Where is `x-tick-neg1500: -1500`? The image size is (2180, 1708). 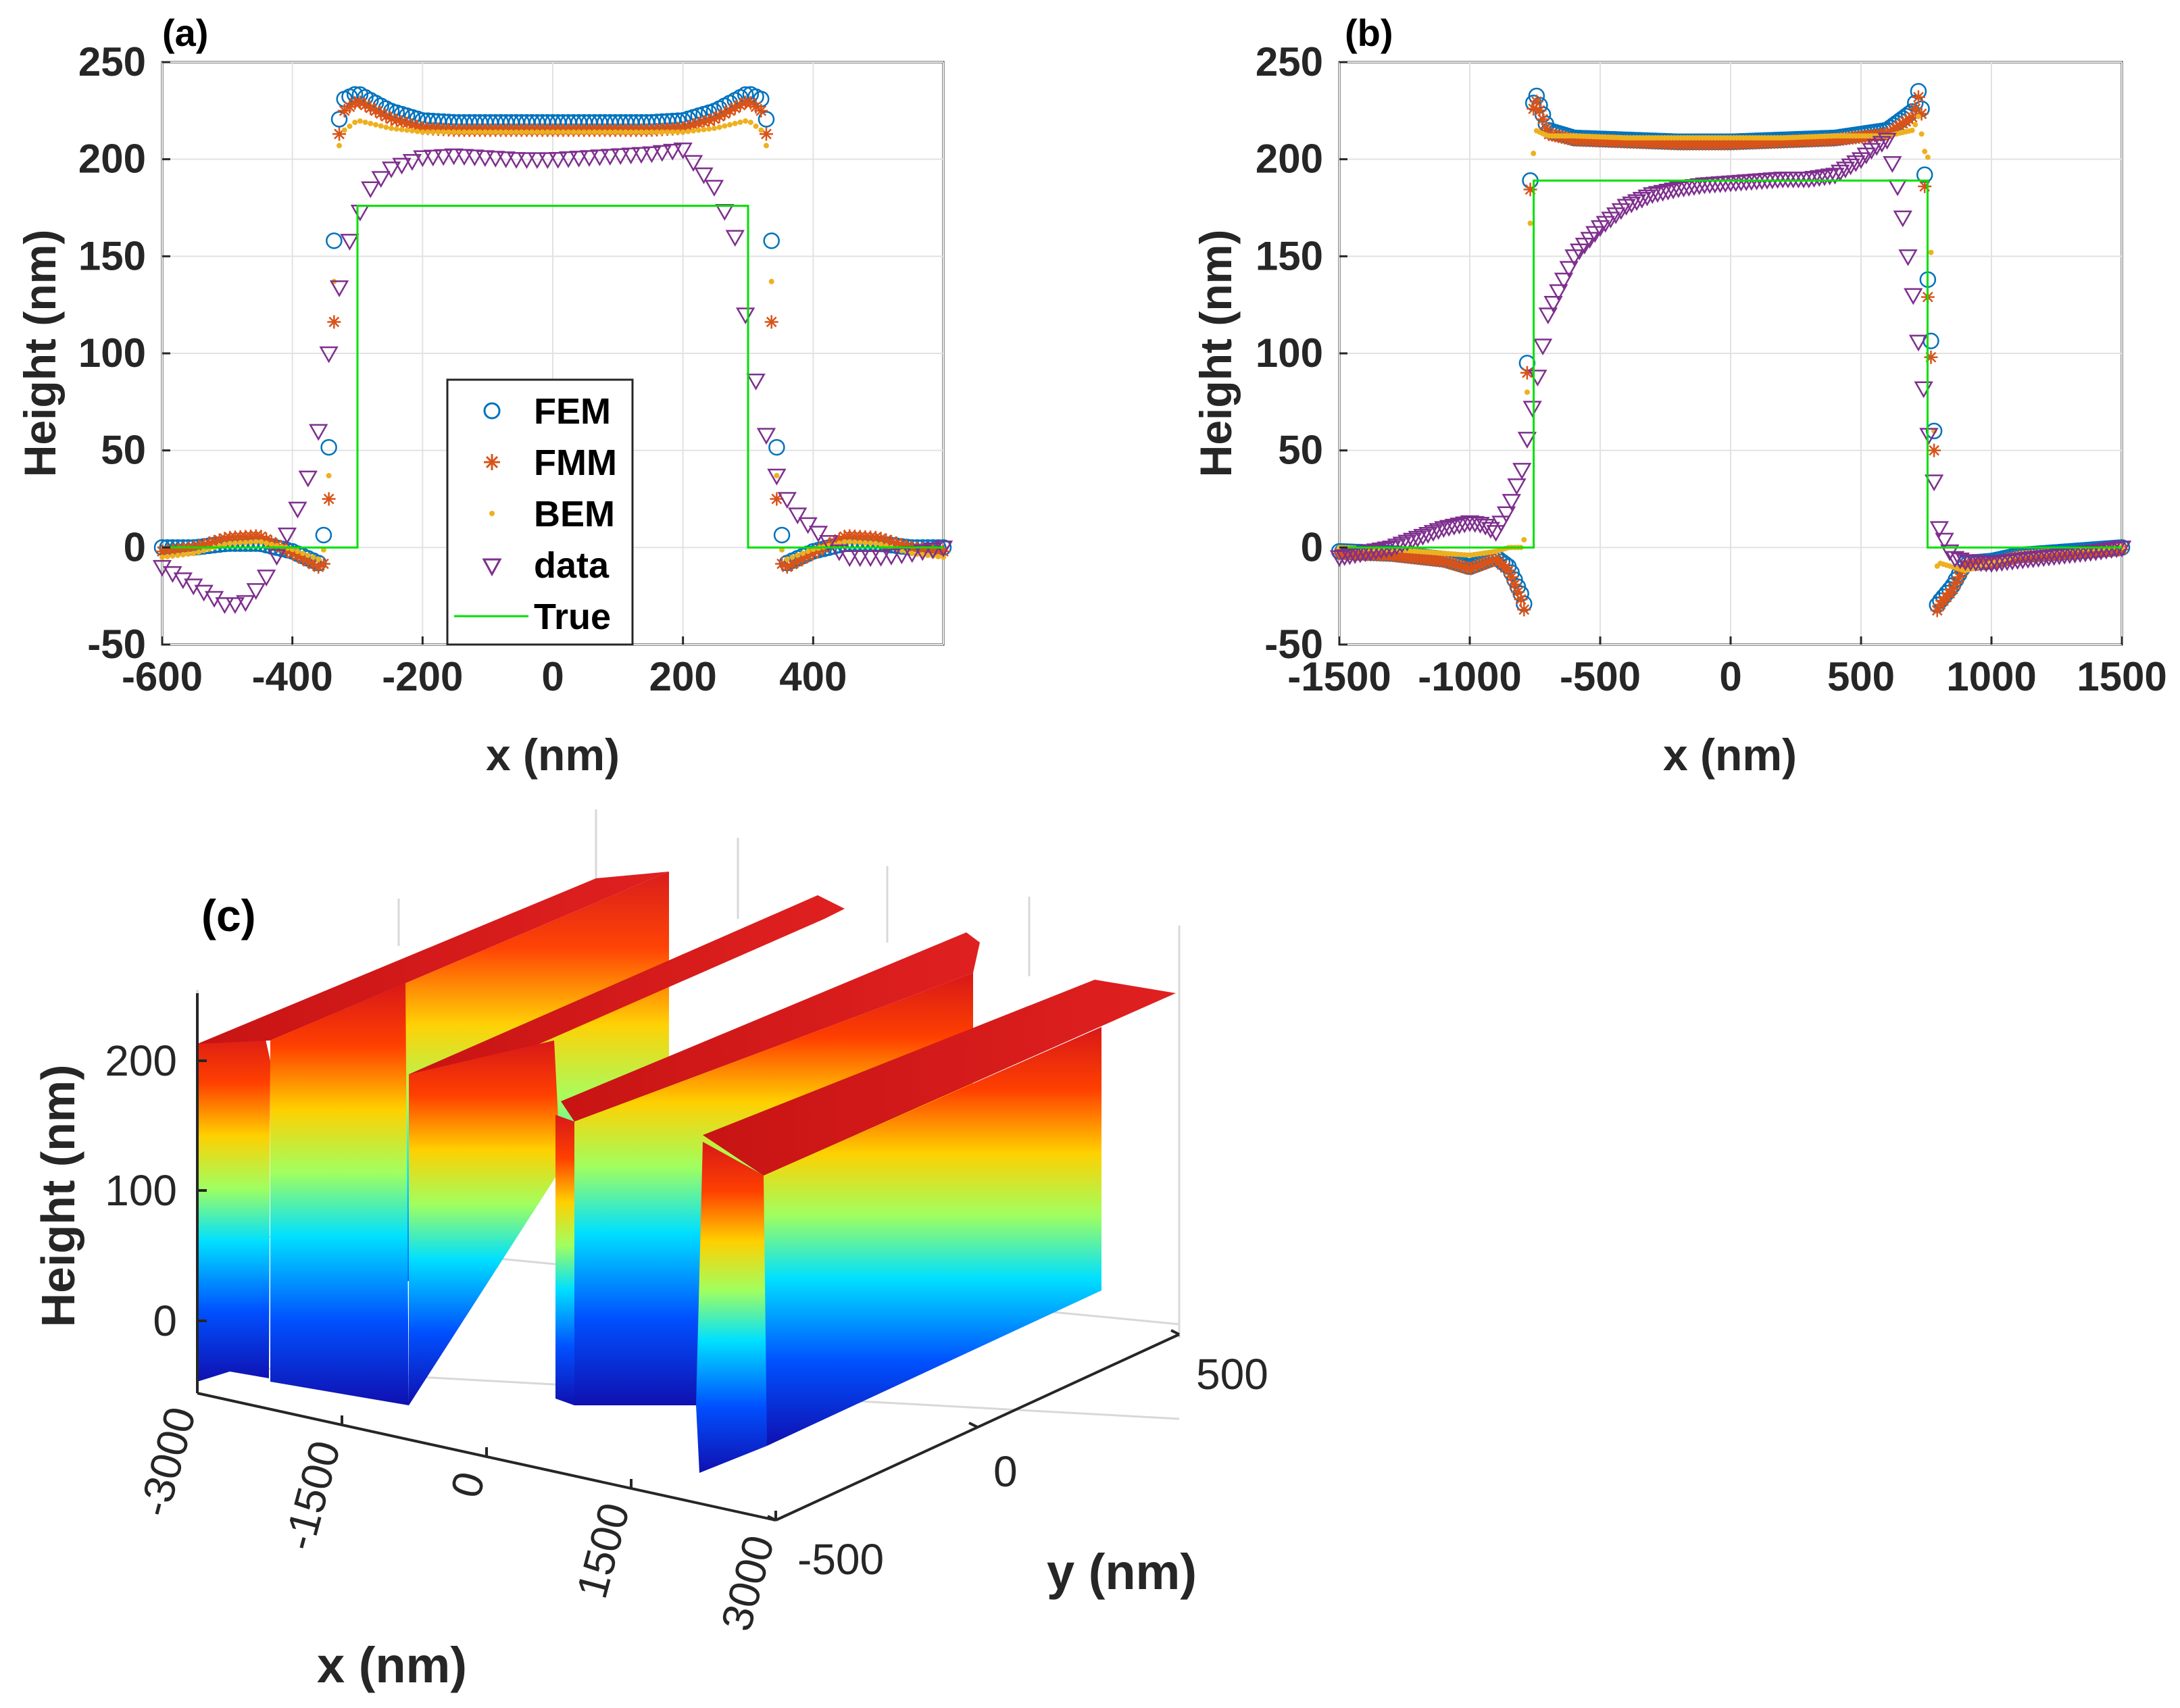 x-tick-neg1500: -1500 is located at coordinates (312, 1496).